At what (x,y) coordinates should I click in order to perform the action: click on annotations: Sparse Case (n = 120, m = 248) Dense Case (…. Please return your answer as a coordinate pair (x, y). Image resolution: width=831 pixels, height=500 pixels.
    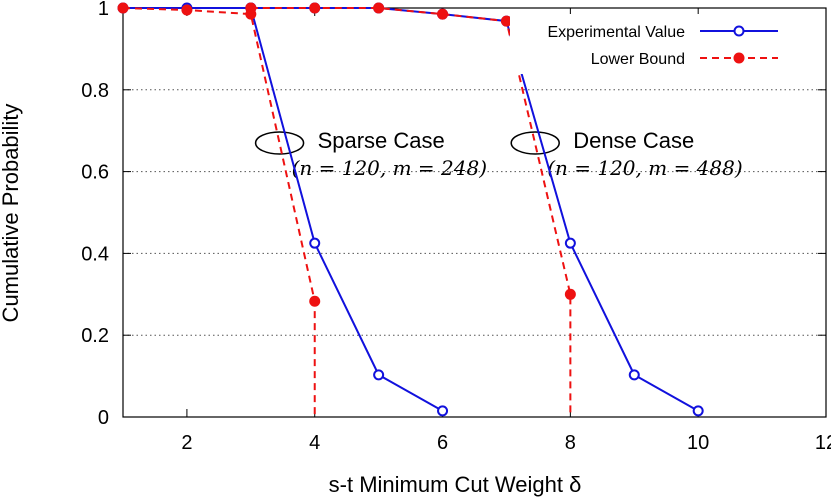
    Looking at the image, I should click on (498, 154).